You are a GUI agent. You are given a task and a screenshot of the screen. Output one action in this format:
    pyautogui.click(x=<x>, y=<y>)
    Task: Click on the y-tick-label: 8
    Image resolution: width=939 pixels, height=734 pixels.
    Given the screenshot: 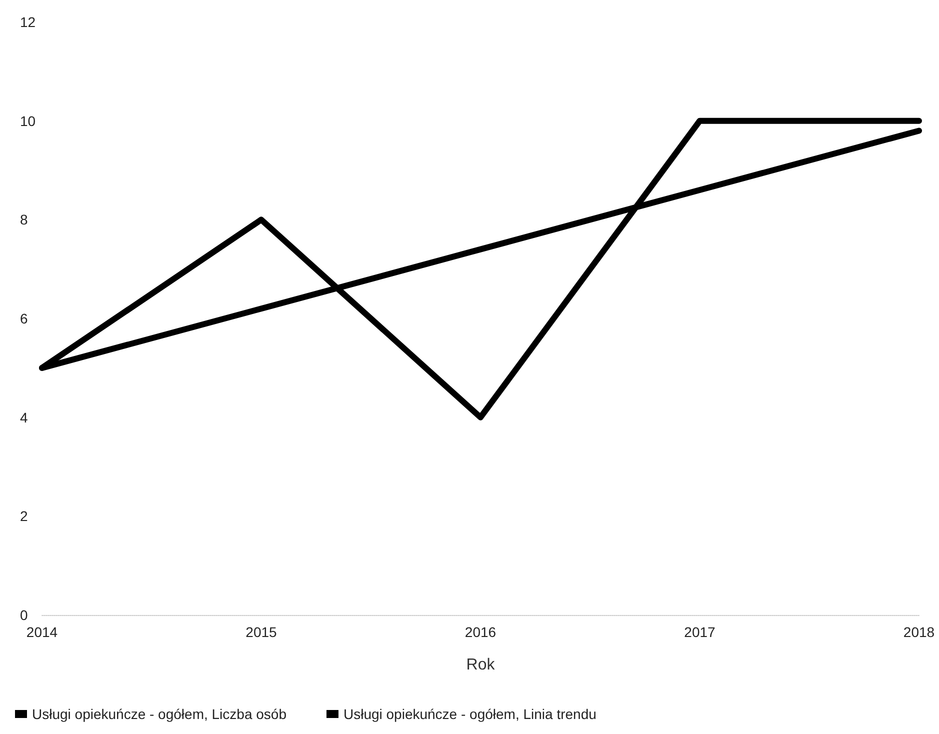 What is the action you would take?
    pyautogui.click(x=24, y=220)
    